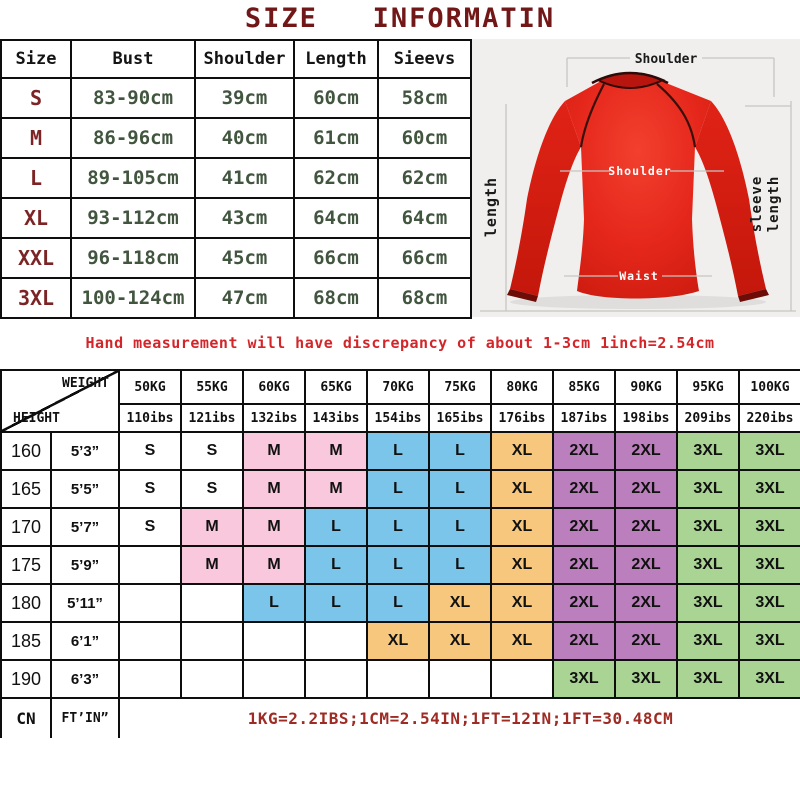 This screenshot has height=800, width=800. Describe the element at coordinates (336, 418) in the screenshot. I see `weight-lbs-header: 143ibs` at that location.